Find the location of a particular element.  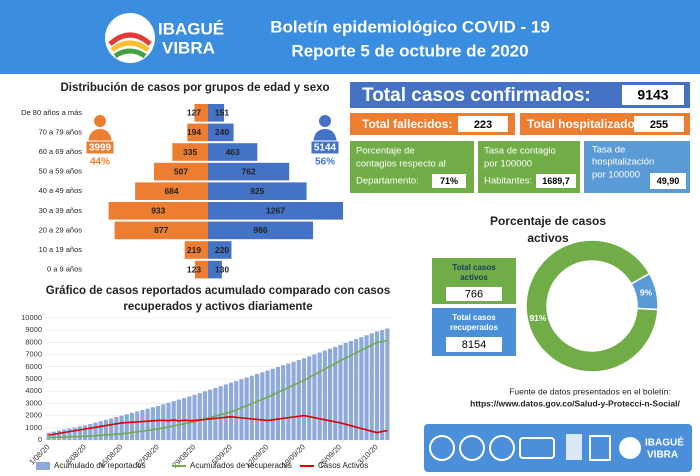

kpi-label: recuperados is located at coordinates (474, 327).